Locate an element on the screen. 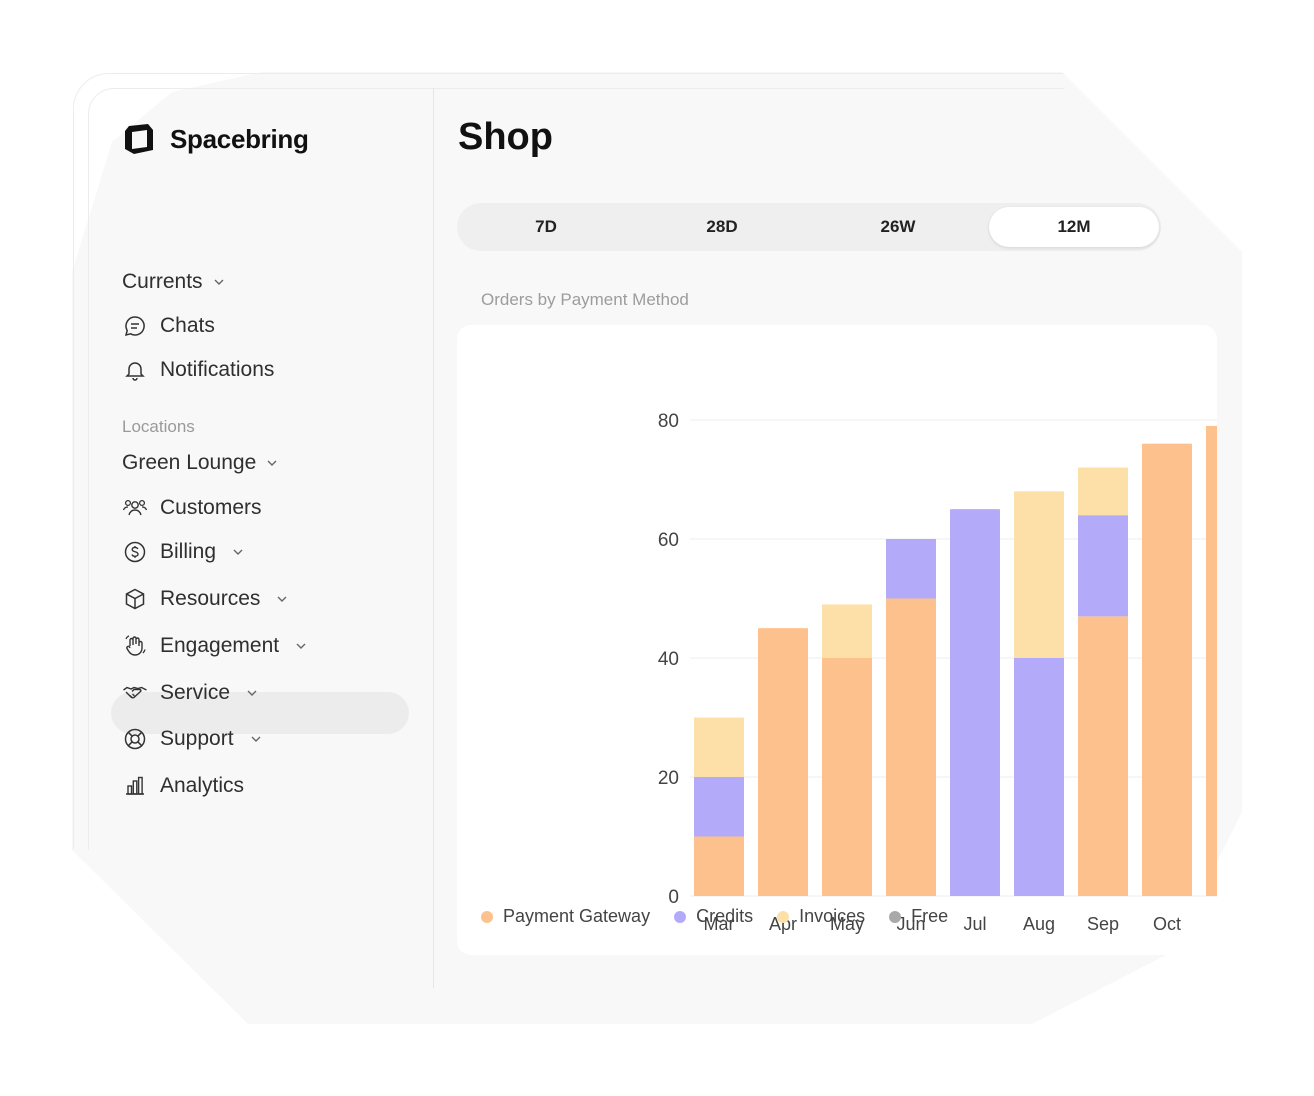 The image size is (1314, 1096). currents-group-toggle: Currents is located at coordinates (173, 282).